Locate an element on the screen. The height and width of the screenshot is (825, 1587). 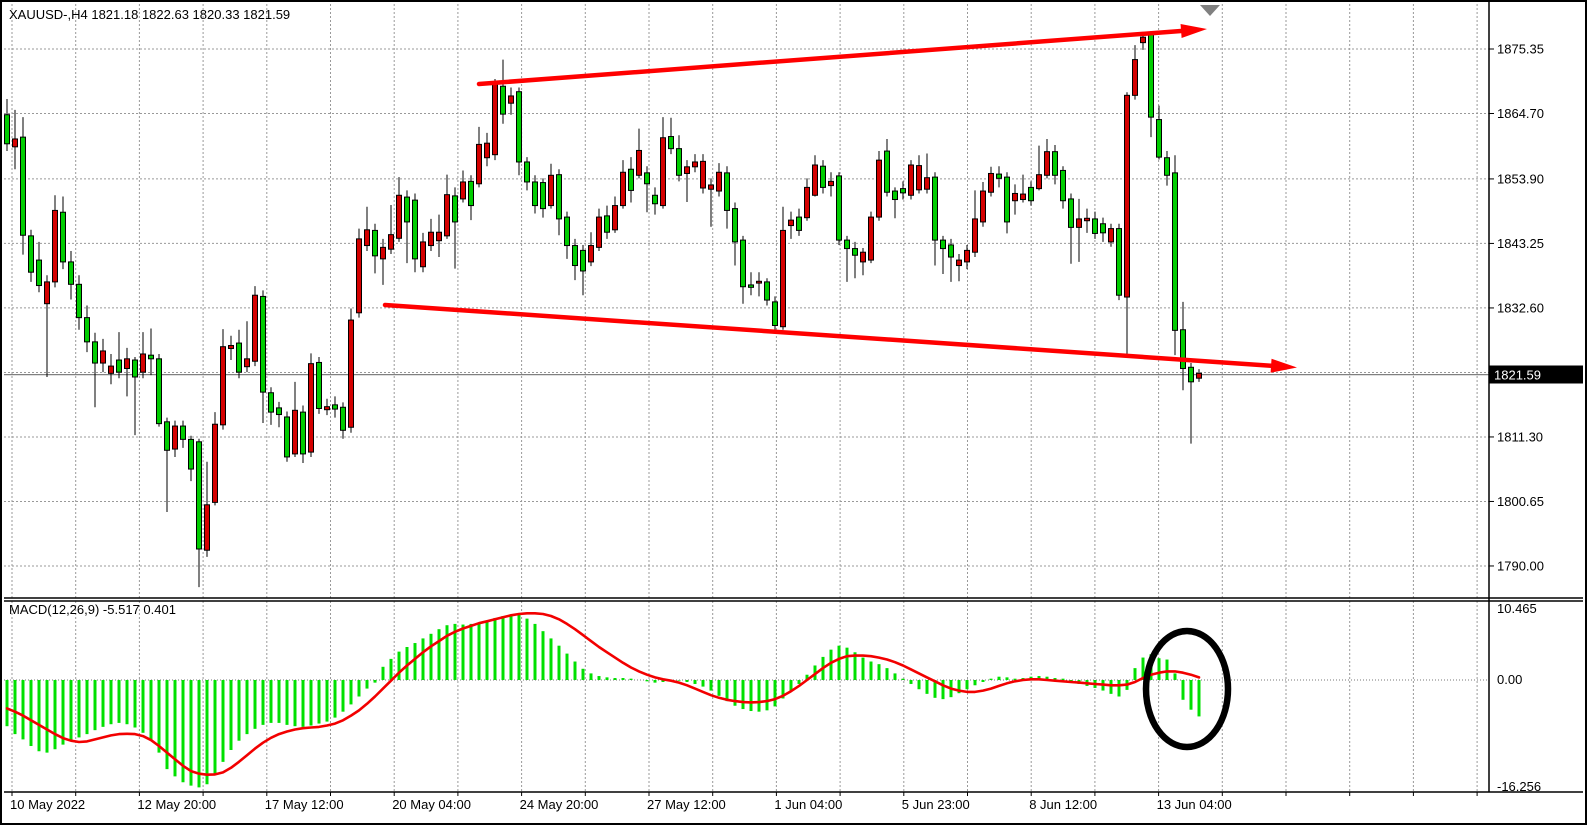
upper-resistance-arrow-head is located at coordinates (1193, 30).